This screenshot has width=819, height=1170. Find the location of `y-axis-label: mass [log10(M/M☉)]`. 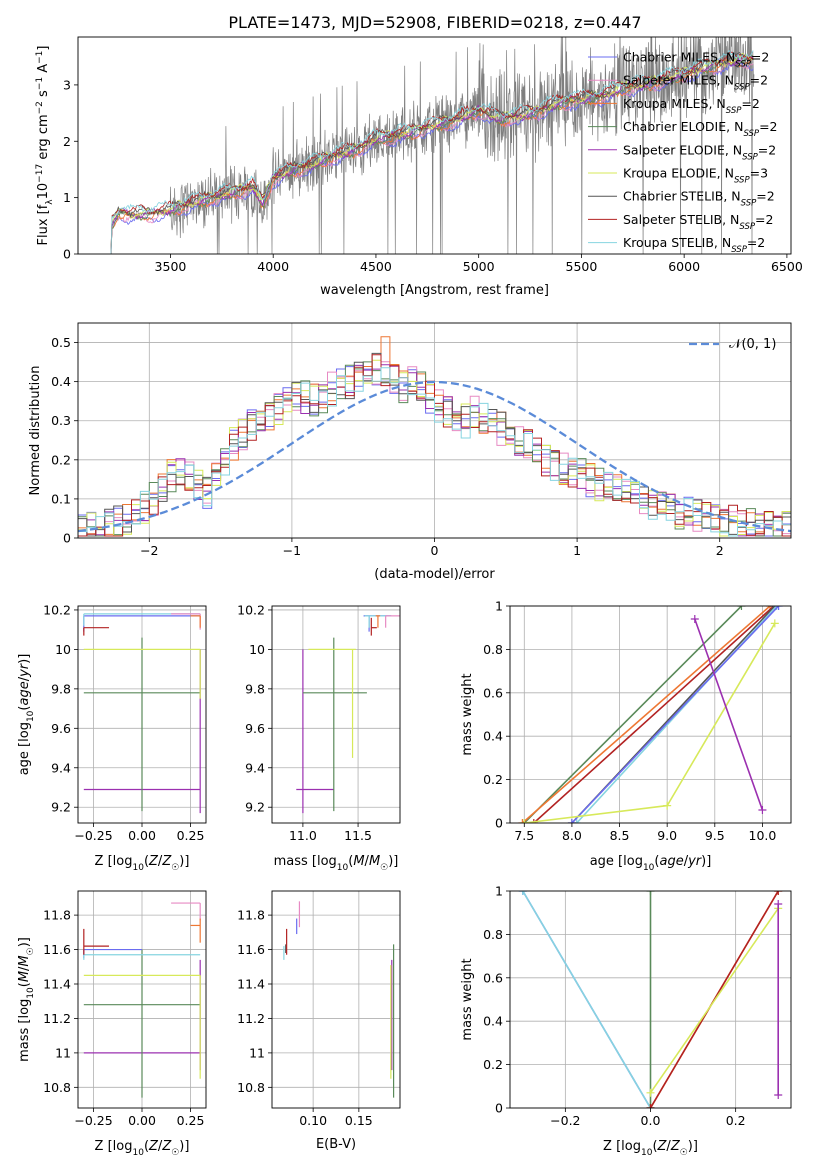

y-axis-label: mass [log10(M/M☉)] is located at coordinates (26, 999).